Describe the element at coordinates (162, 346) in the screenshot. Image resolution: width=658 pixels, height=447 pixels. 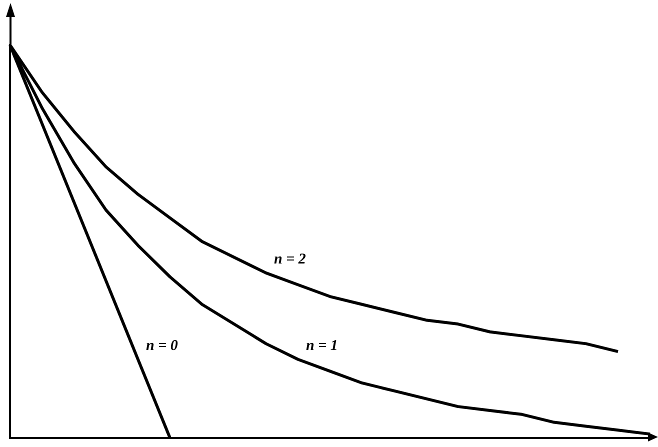
I see `series-label: n = 0` at that location.